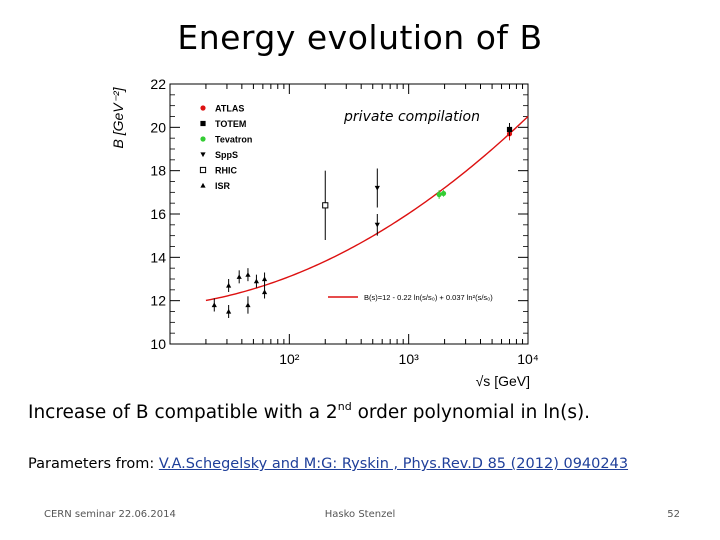 This screenshot has height=540, width=720. What do you see at coordinates (289, 359) in the screenshot?
I see `x-tick-label: 10²` at bounding box center [289, 359].